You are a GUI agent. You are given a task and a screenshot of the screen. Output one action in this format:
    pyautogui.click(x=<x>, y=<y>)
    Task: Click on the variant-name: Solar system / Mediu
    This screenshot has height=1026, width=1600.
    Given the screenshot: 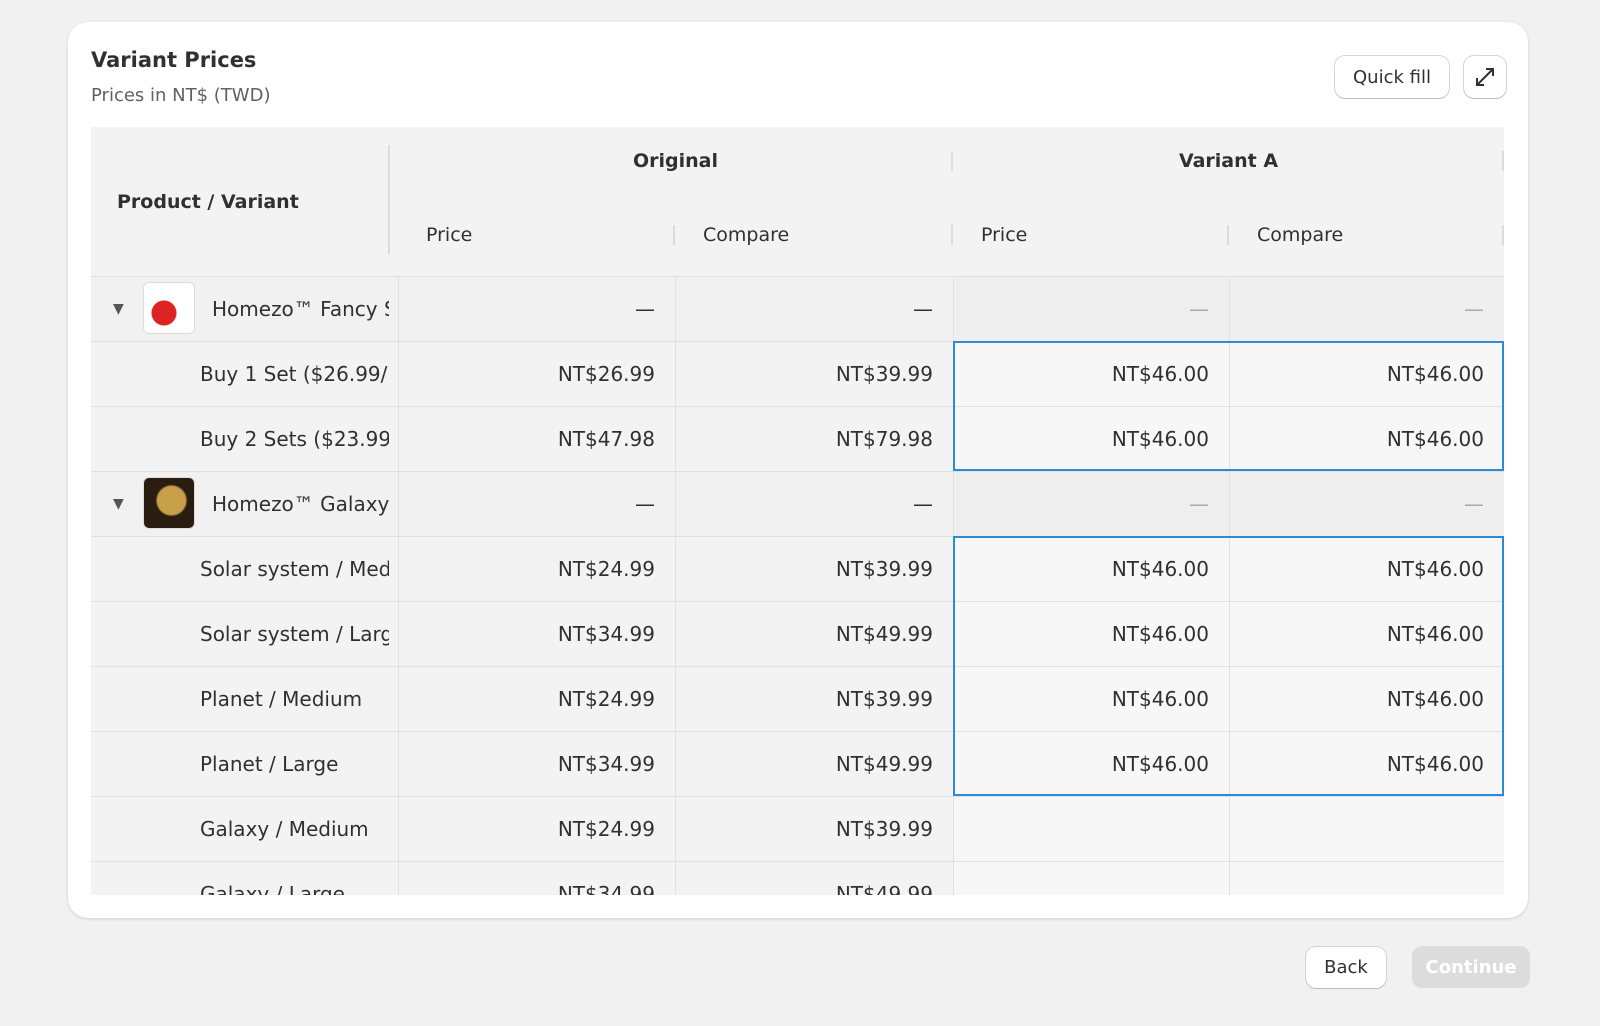 What is the action you would take?
    pyautogui.click(x=294, y=568)
    